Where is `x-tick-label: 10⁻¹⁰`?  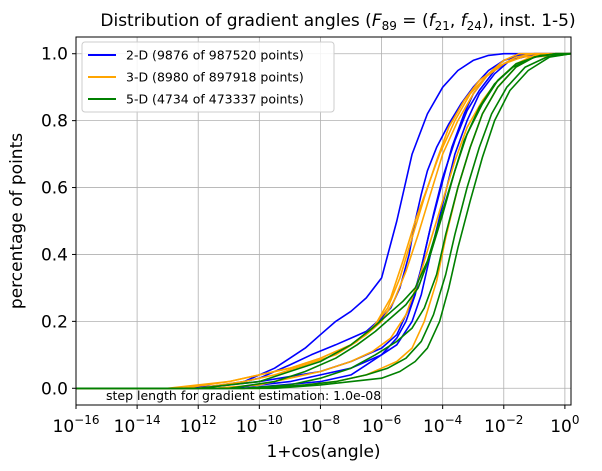 x-tick-label: 10⁻¹⁰ is located at coordinates (259, 425).